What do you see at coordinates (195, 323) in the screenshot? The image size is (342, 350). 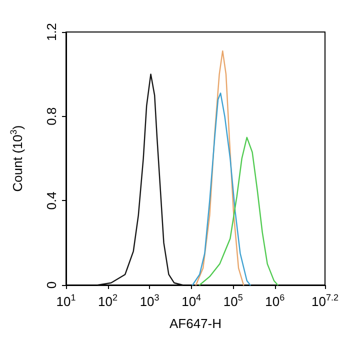 I see `x-axis-title: AF647-H` at bounding box center [195, 323].